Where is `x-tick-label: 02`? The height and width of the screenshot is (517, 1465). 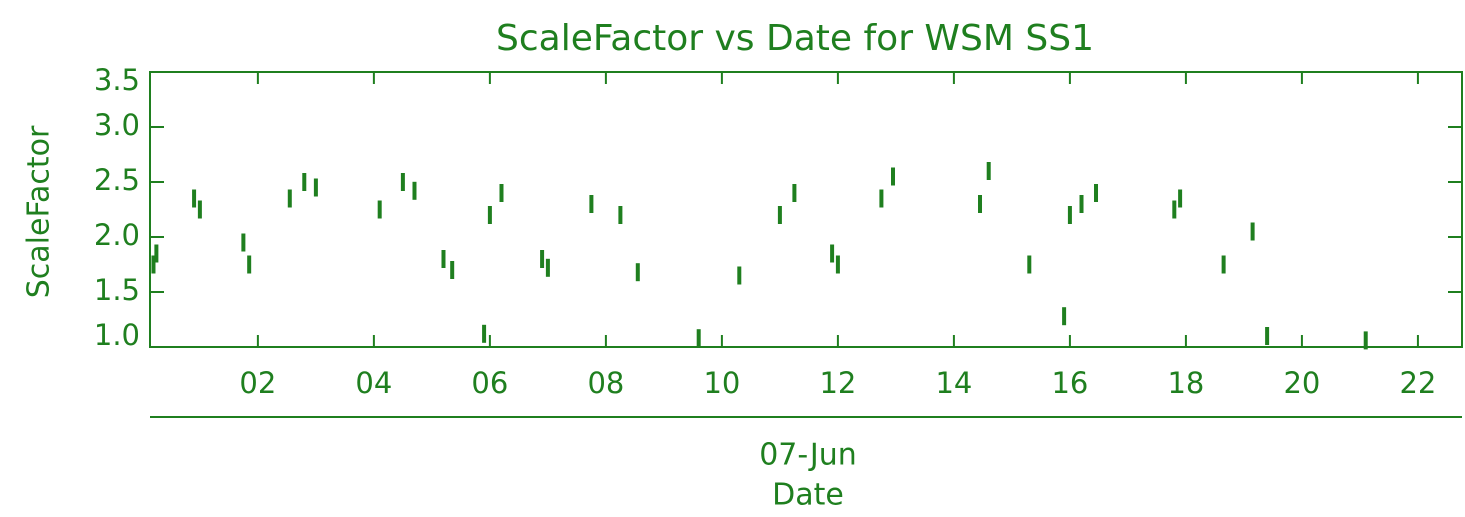
x-tick-label: 02 is located at coordinates (257, 383).